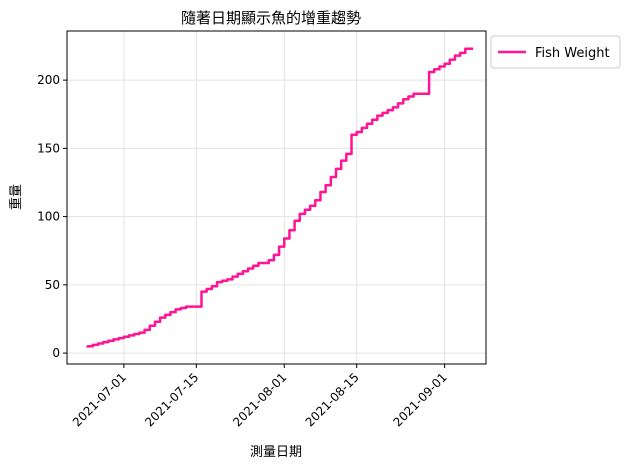  I want to click on y-tick-label: 100, so click(48, 217).